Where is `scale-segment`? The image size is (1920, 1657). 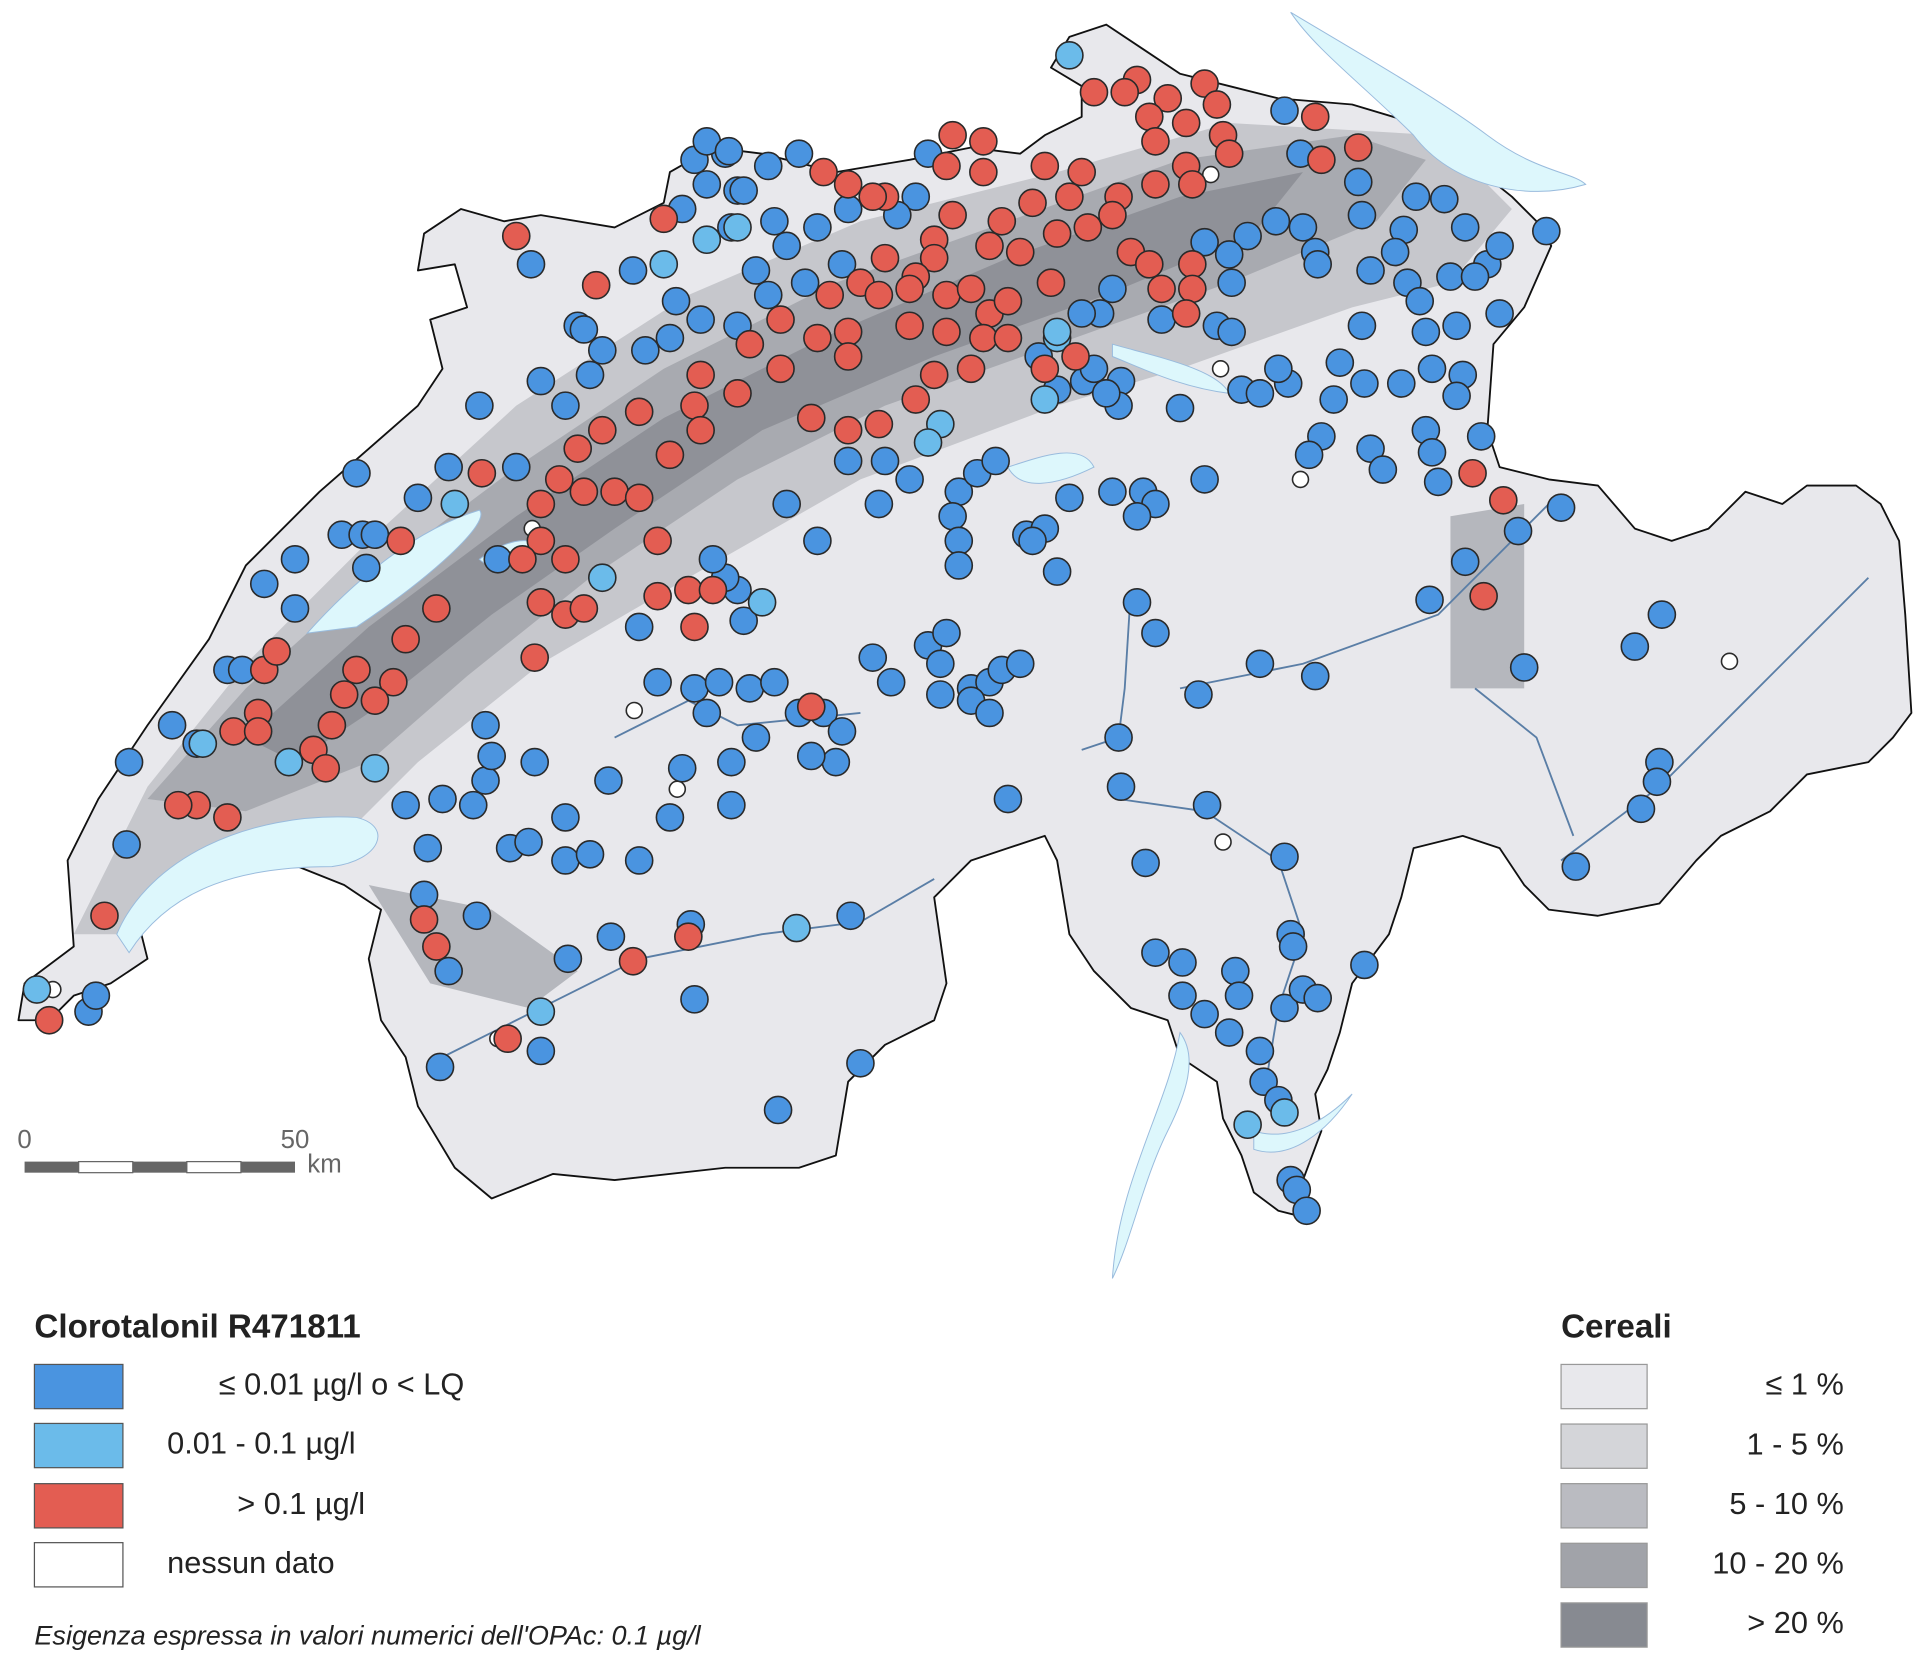 scale-segment is located at coordinates (268, 1167).